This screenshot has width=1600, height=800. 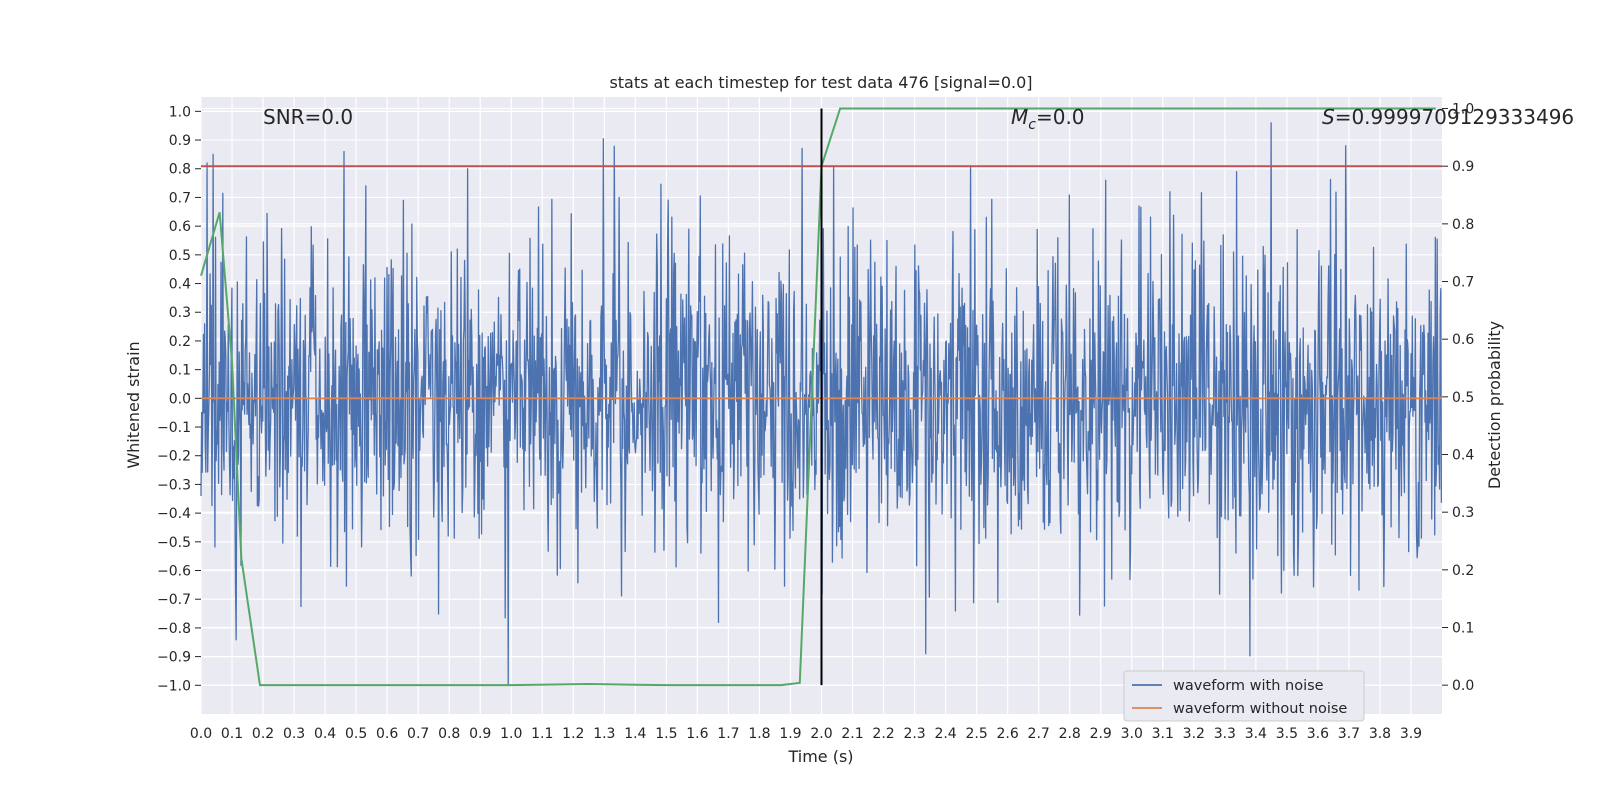 I want to click on y2-tick-label: 0.5, so click(x=1463, y=398).